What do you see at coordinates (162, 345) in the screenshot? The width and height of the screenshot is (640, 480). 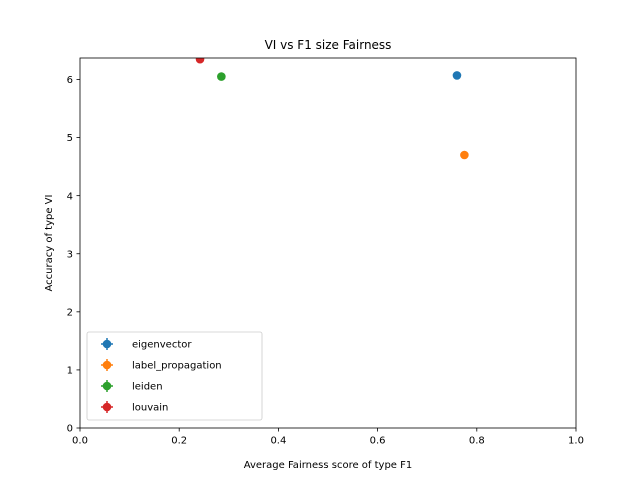 I see `legend-label-eigenvector: eigenvector` at bounding box center [162, 345].